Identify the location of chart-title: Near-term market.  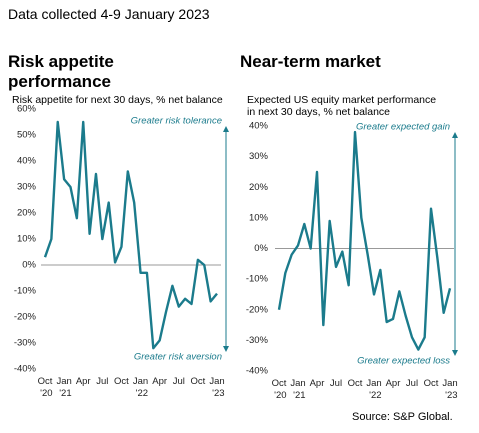
(310, 61).